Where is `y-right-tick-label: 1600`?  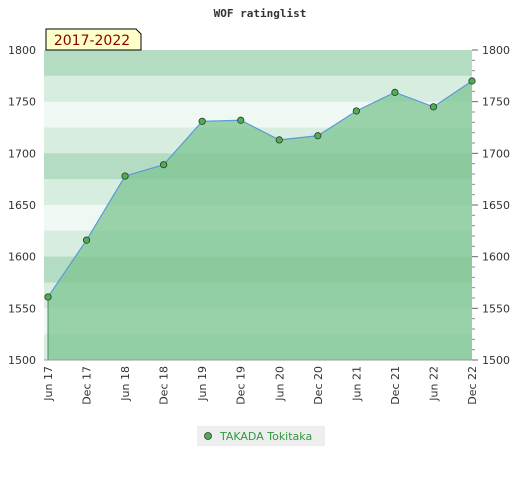
y-right-tick-label: 1600 is located at coordinates (496, 257).